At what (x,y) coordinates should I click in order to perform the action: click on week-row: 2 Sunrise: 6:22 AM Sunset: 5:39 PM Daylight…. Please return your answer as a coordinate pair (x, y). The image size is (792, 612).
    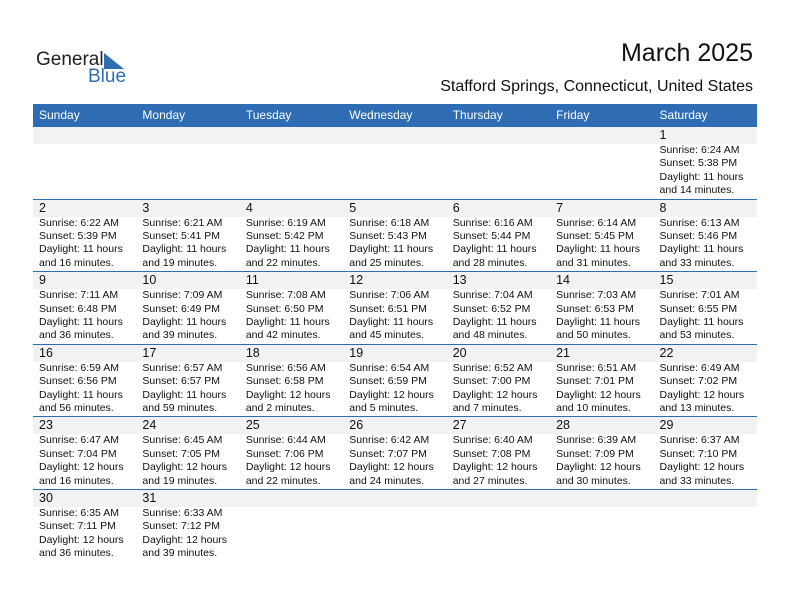
    Looking at the image, I should click on (395, 235).